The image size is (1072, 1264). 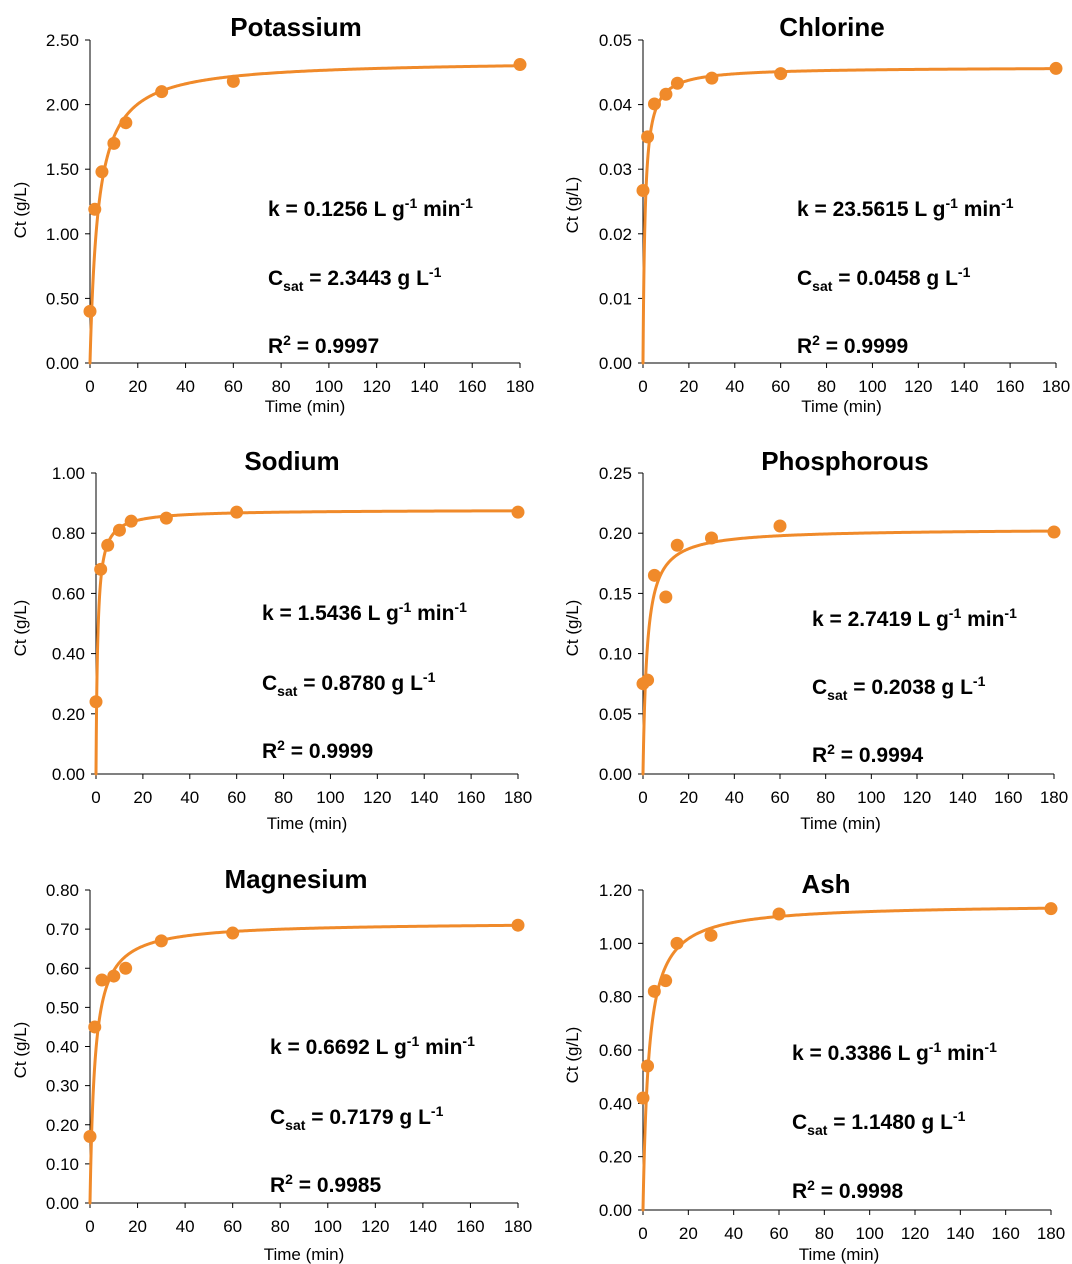 I want to click on y-tick-label: 0.70, so click(x=62, y=929).